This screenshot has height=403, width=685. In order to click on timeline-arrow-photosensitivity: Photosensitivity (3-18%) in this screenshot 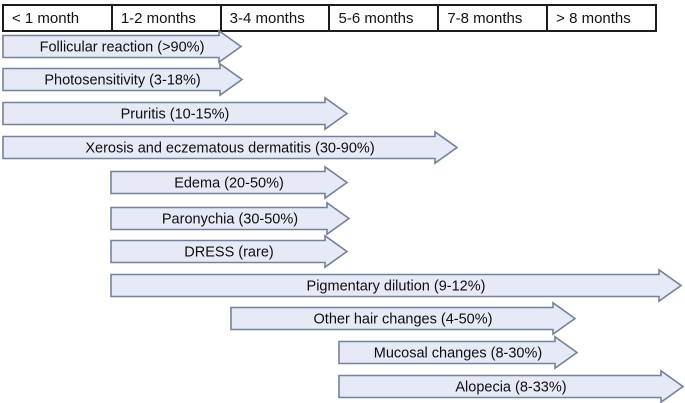, I will do `click(123, 79)`.